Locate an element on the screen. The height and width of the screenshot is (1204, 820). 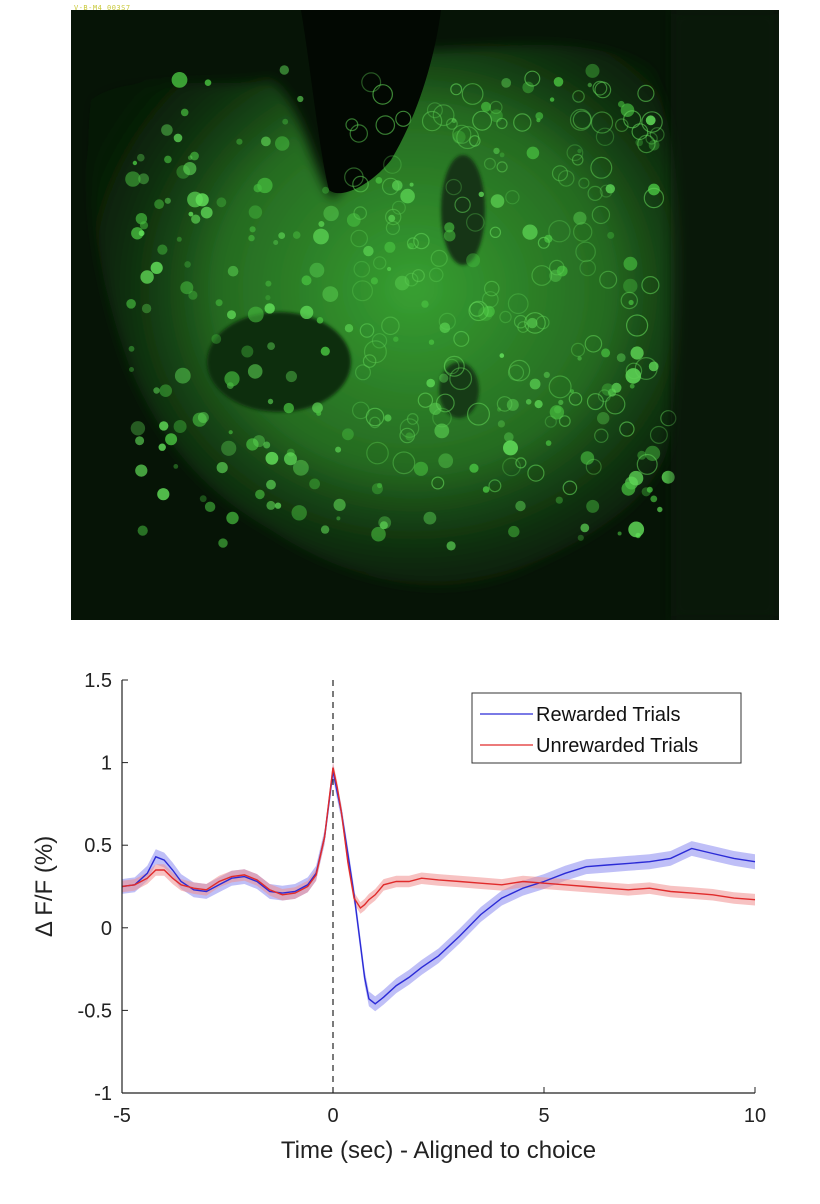
x-ticks: -5 0 5 10 is located at coordinates (439, 1107).